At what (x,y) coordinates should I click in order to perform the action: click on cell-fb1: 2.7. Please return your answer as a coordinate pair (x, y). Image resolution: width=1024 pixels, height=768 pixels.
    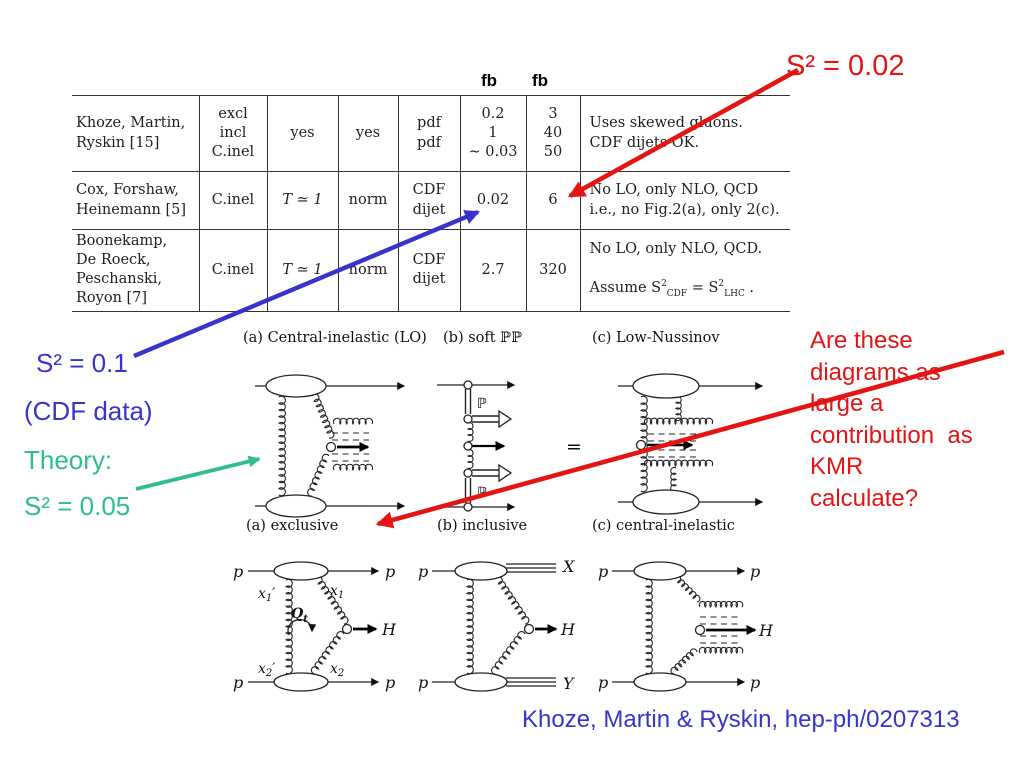
    Looking at the image, I should click on (492, 270).